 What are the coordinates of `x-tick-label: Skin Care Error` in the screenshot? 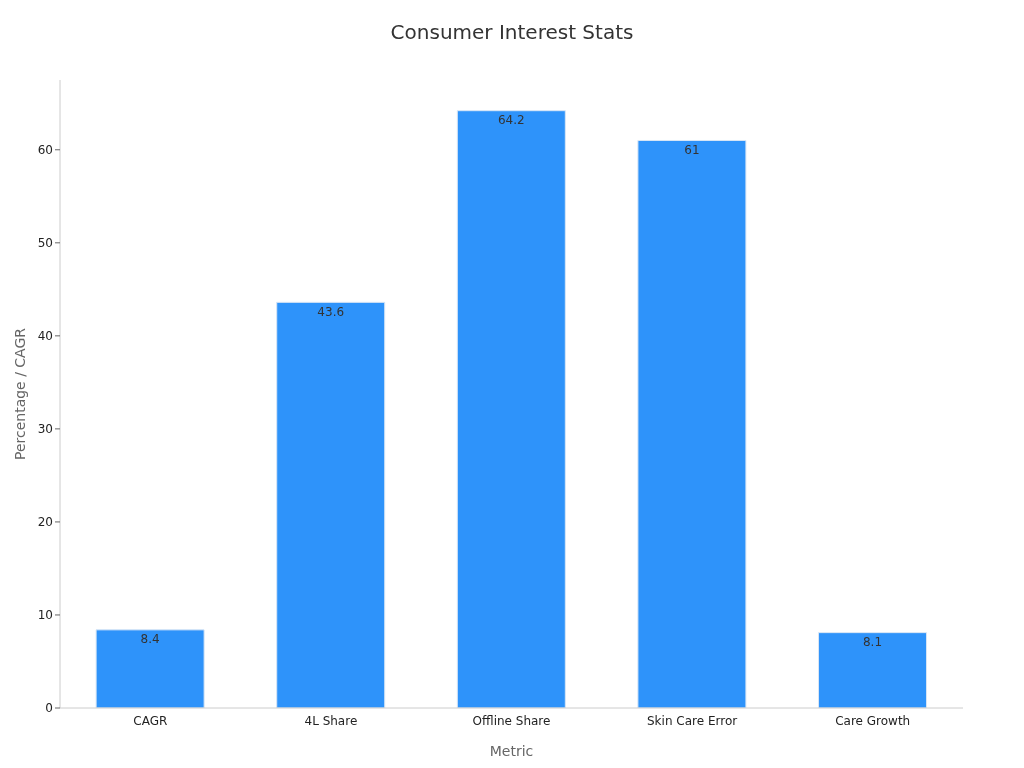 It's located at (692, 720).